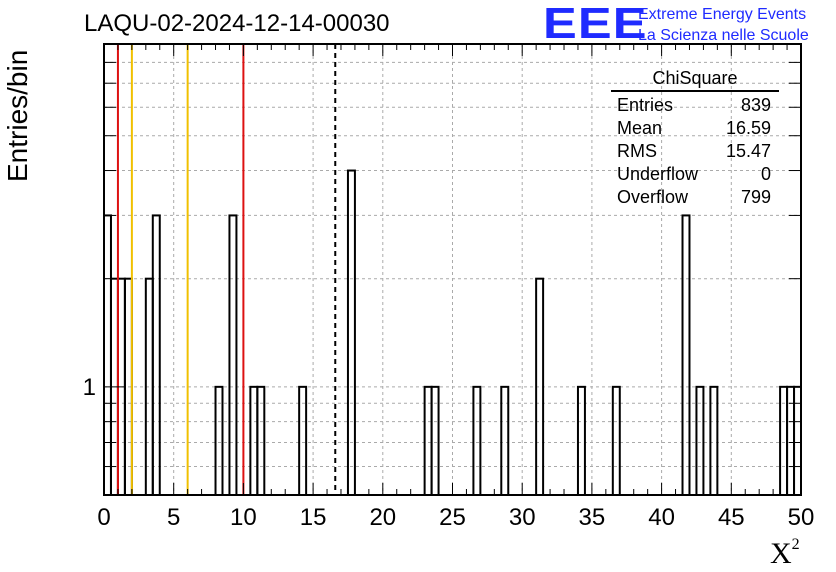  What do you see at coordinates (694, 128) in the screenshot?
I see `stats-row-mean: Mean 16.59` at bounding box center [694, 128].